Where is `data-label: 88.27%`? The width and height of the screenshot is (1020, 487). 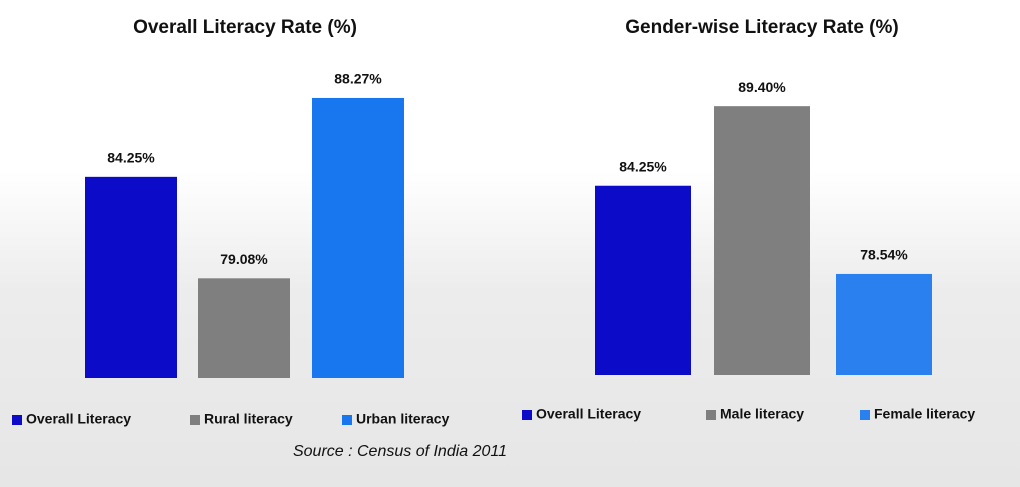
data-label: 88.27% is located at coordinates (358, 79).